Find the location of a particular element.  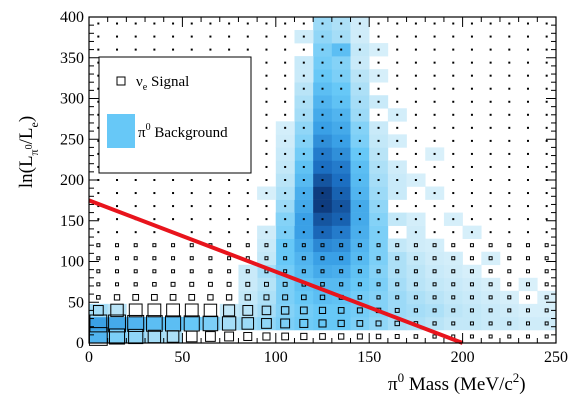

y-tick-label: 350 is located at coordinates (72, 58).